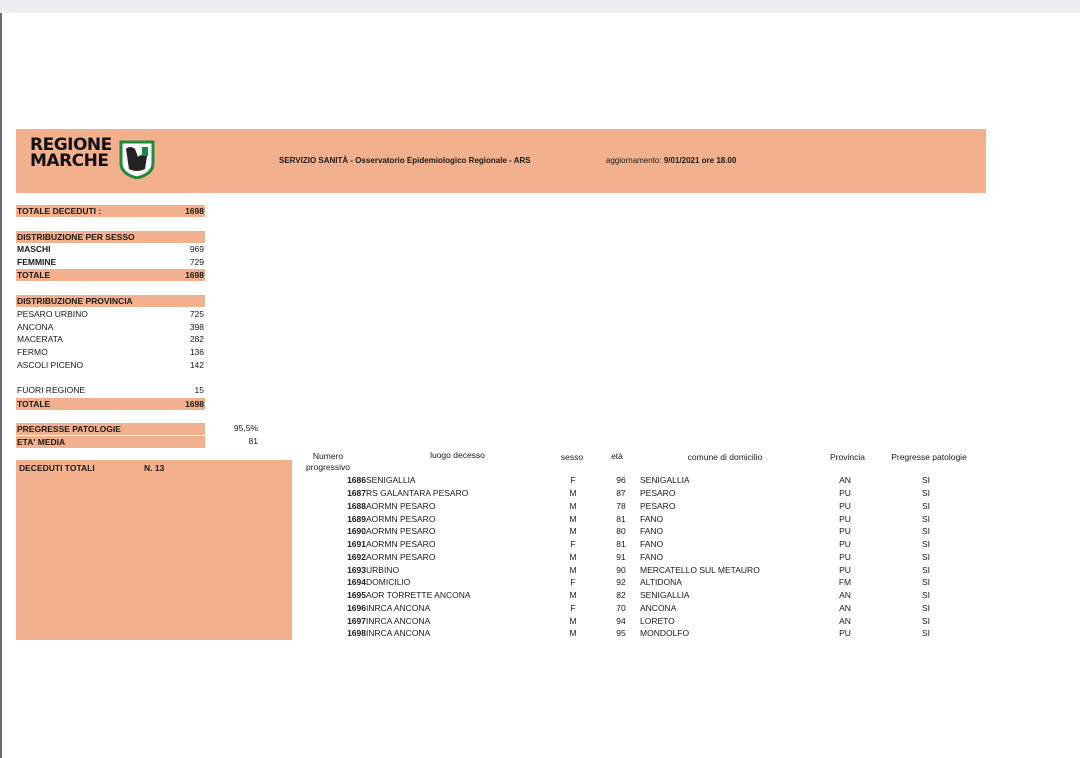 The width and height of the screenshot is (1080, 758). Describe the element at coordinates (639, 621) in the screenshot. I see `table-row: 1697 INRCA ANCONA M 94 LORETO AN SI` at that location.